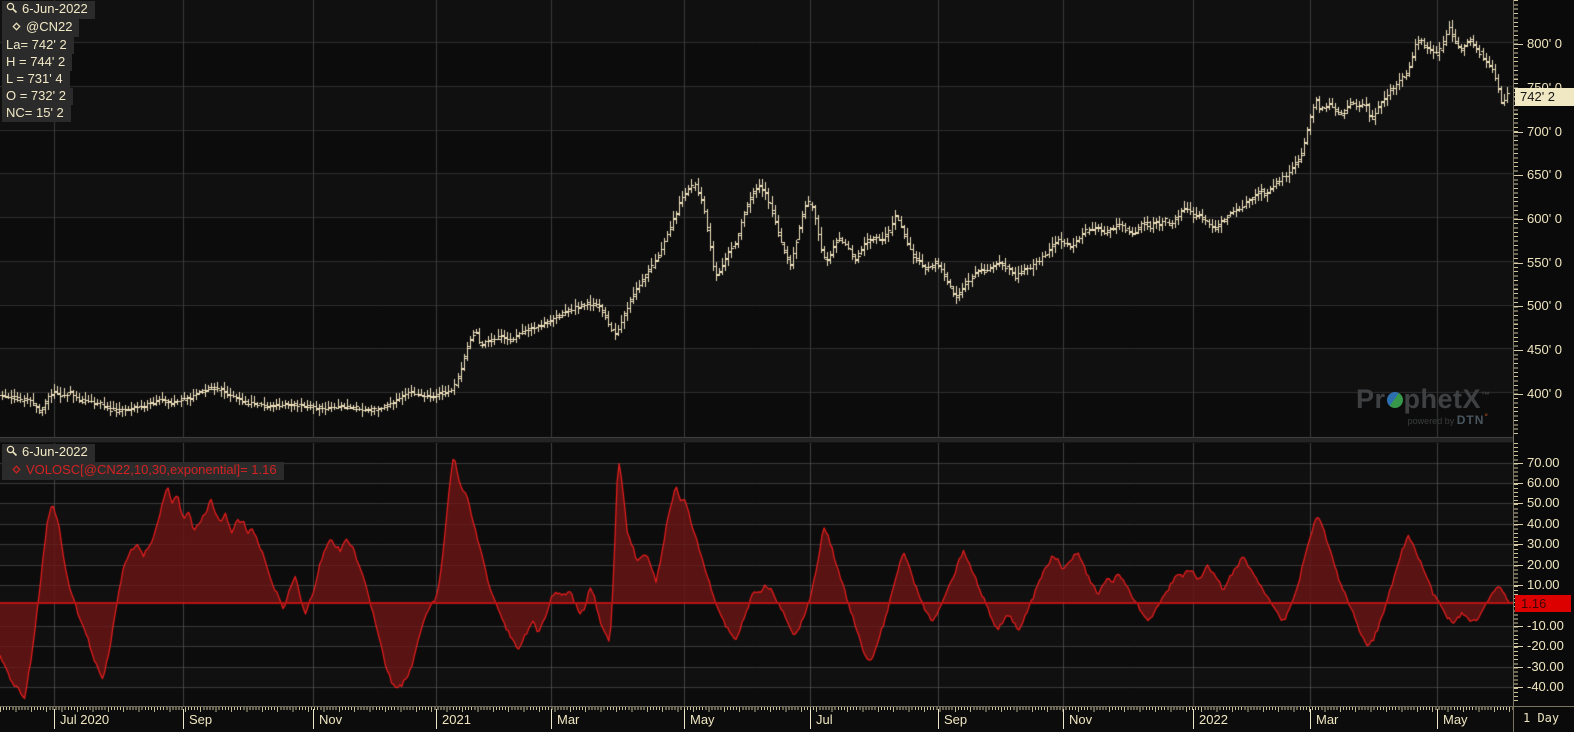 Image resolution: width=1574 pixels, height=732 pixels. Describe the element at coordinates (16, 471) in the screenshot. I see `red-diamond-icon` at that location.